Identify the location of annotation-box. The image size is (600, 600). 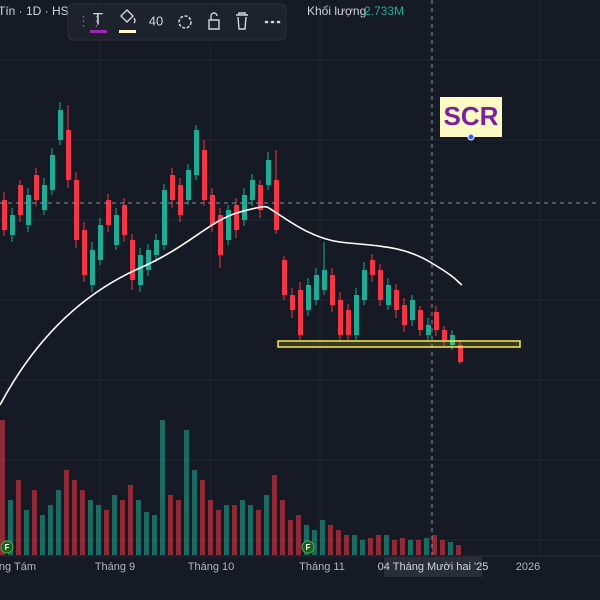
(471, 117).